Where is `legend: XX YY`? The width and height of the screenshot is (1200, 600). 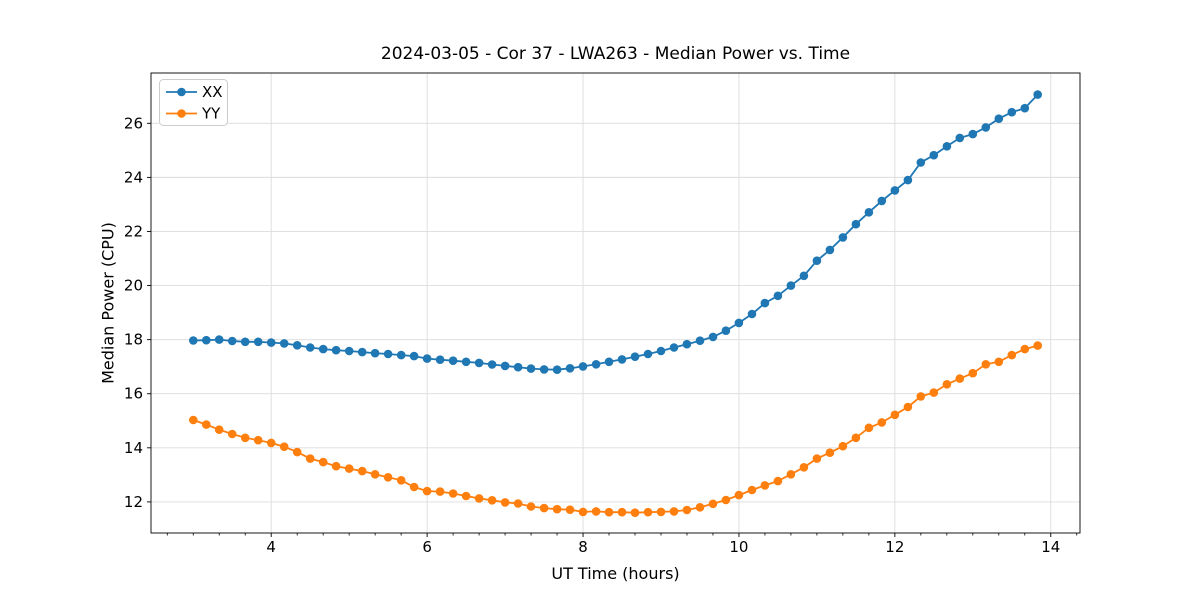
legend: XX YY is located at coordinates (193, 102).